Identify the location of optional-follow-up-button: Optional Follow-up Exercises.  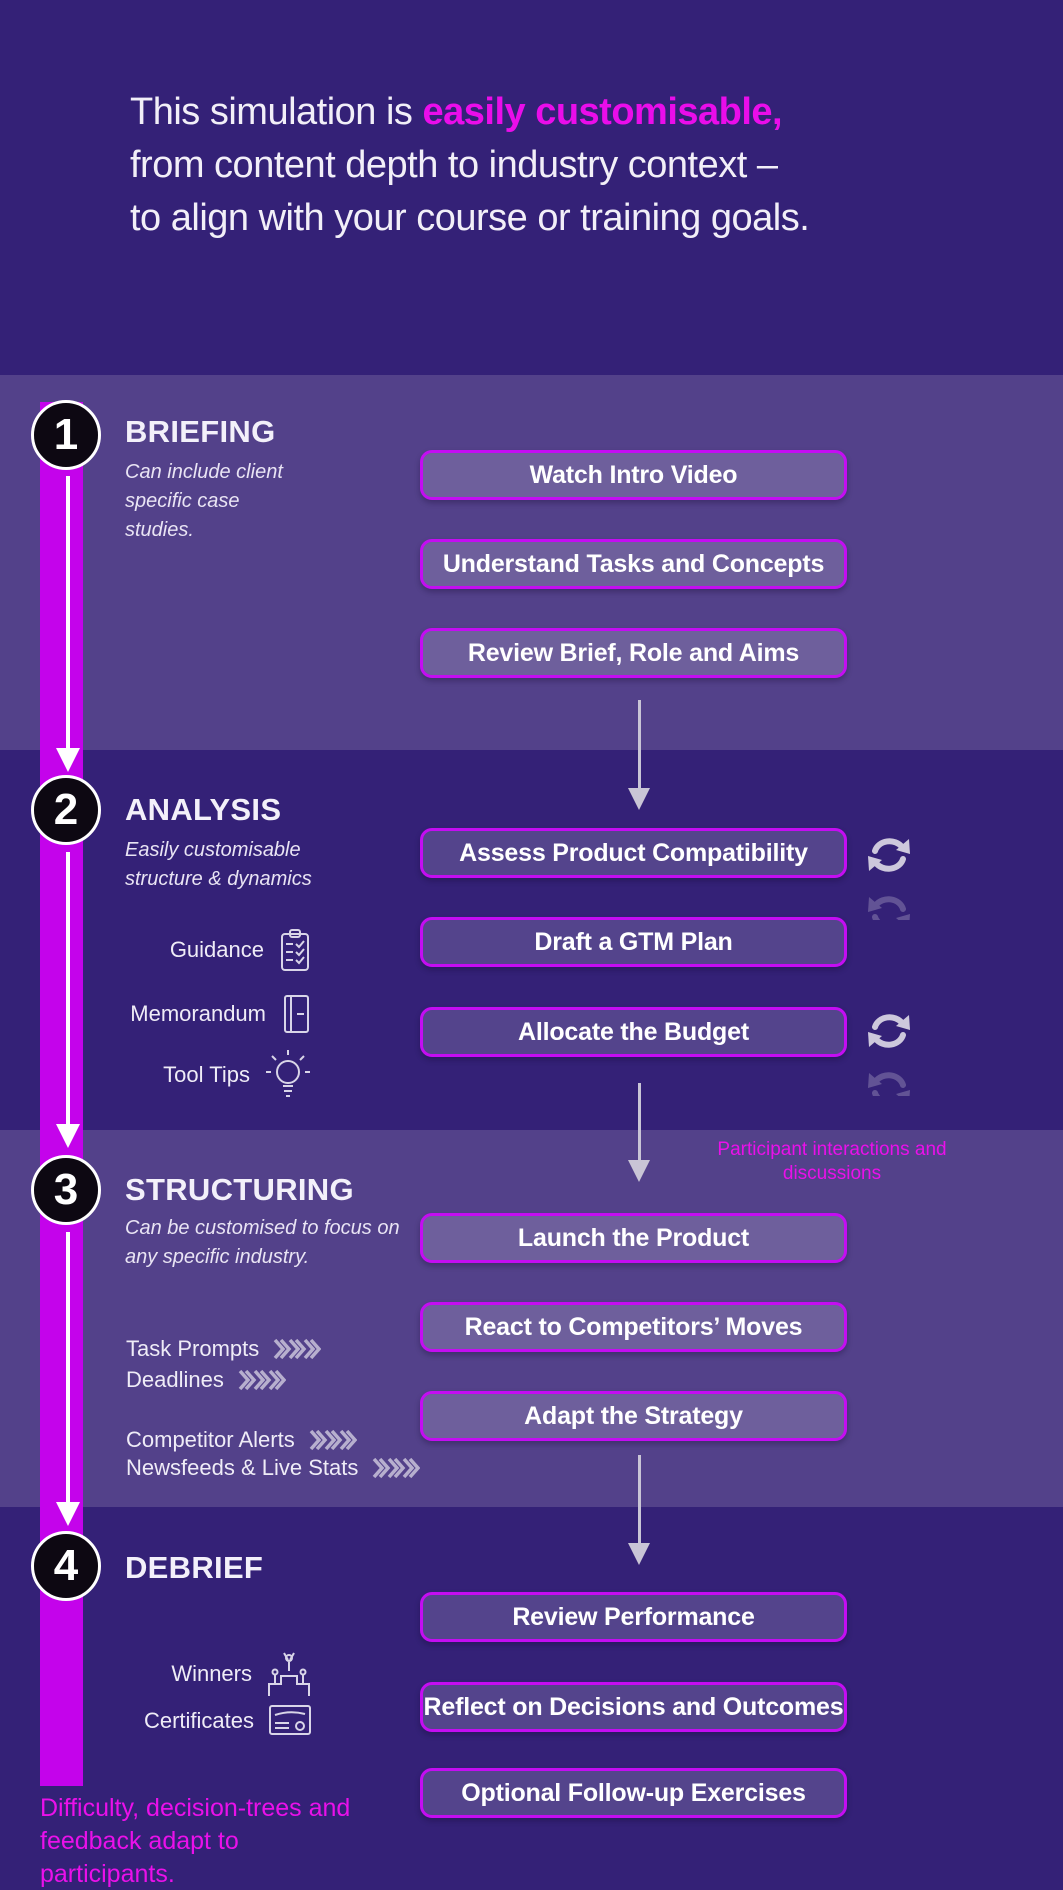
(633, 1793).